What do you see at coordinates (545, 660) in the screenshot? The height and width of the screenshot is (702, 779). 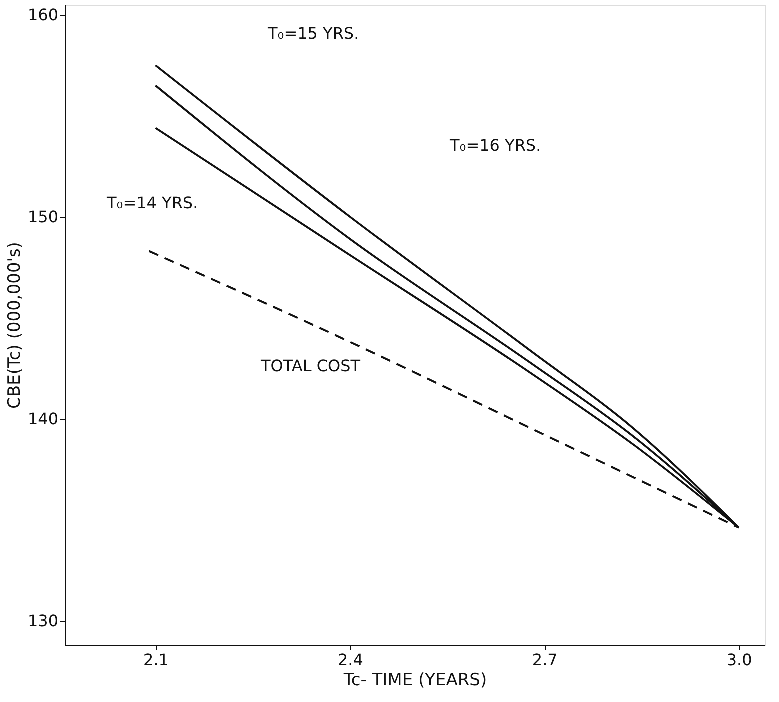 I see `x-tick-label: 2.7` at bounding box center [545, 660].